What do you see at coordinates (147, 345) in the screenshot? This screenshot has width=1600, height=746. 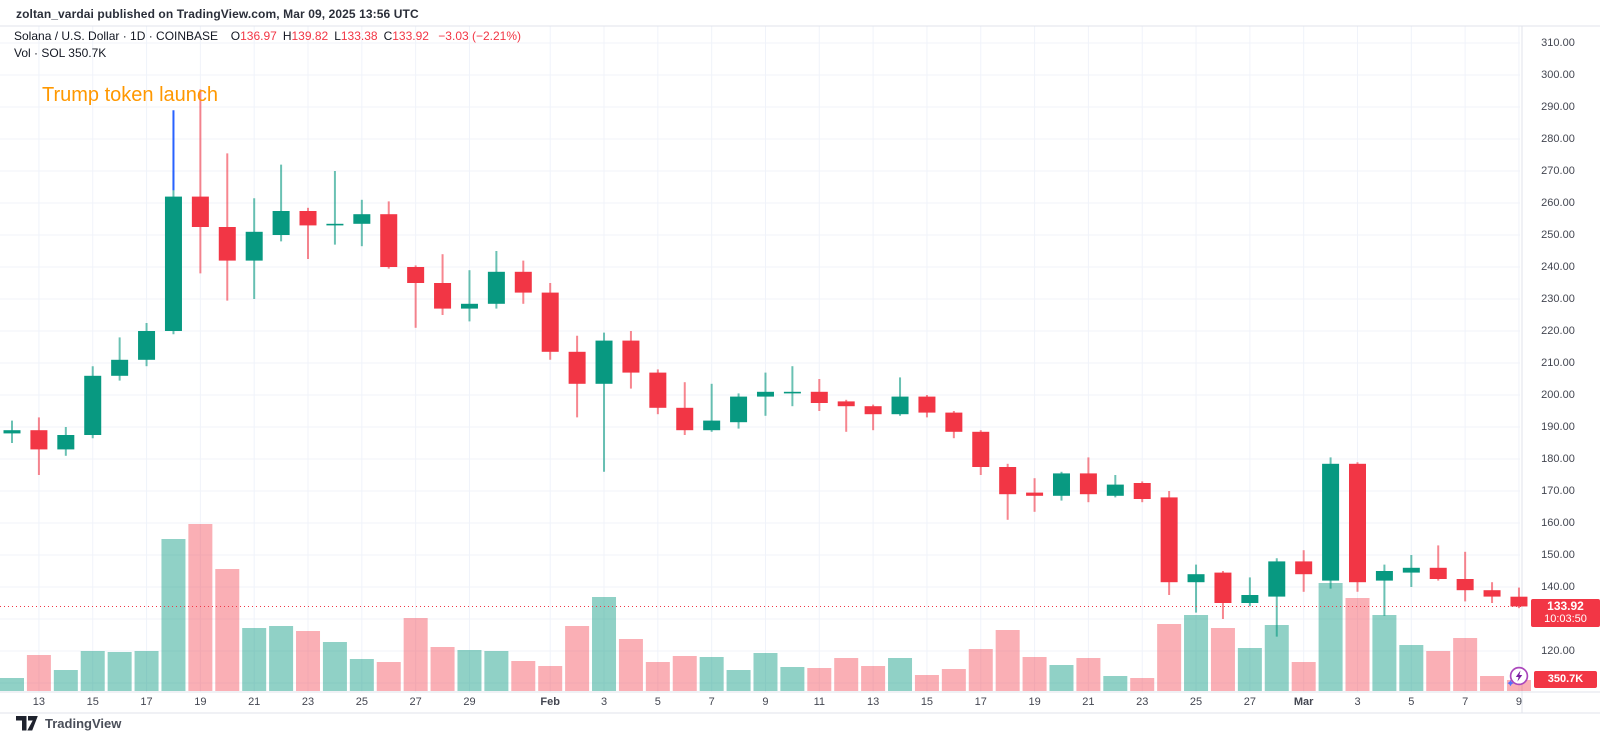 I see `candle-Jan 17` at bounding box center [147, 345].